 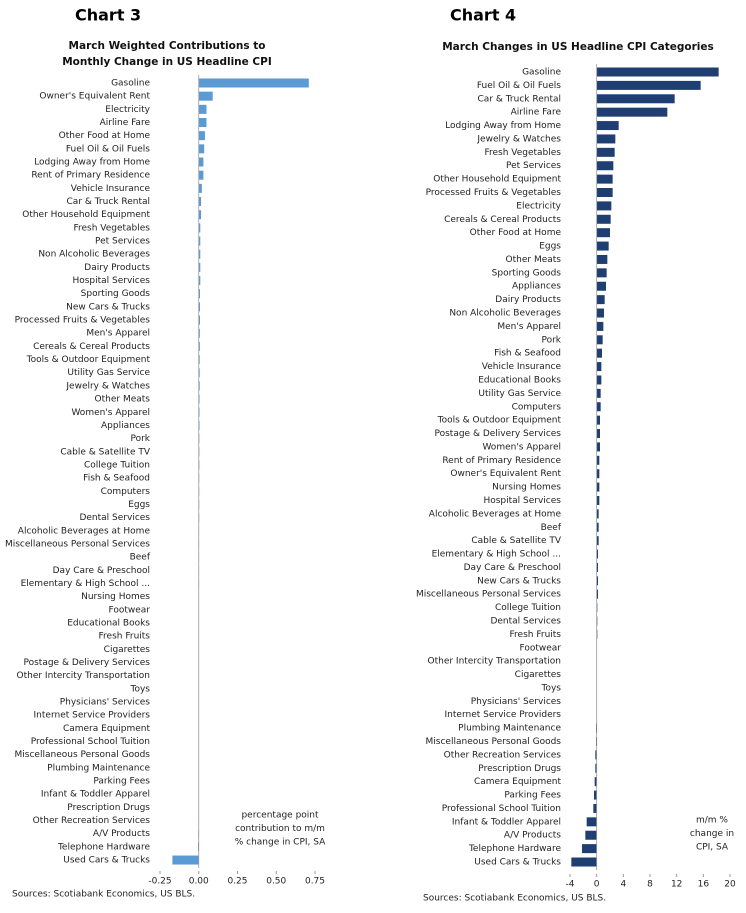 I want to click on category-label: Sporting Goods, so click(x=527, y=273).